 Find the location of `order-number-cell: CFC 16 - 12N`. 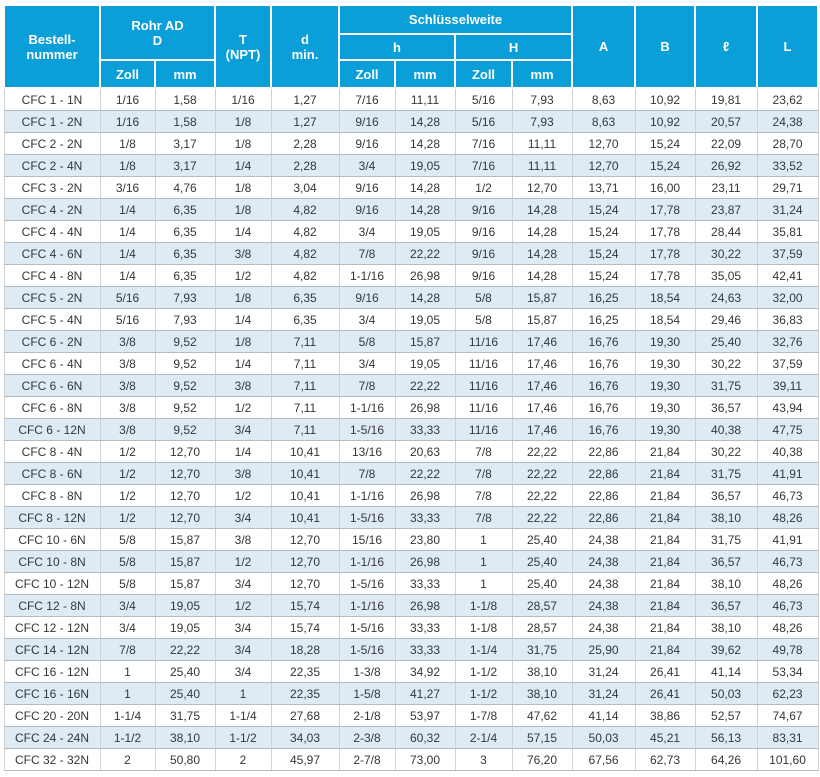

order-number-cell: CFC 16 - 12N is located at coordinates (52, 671).